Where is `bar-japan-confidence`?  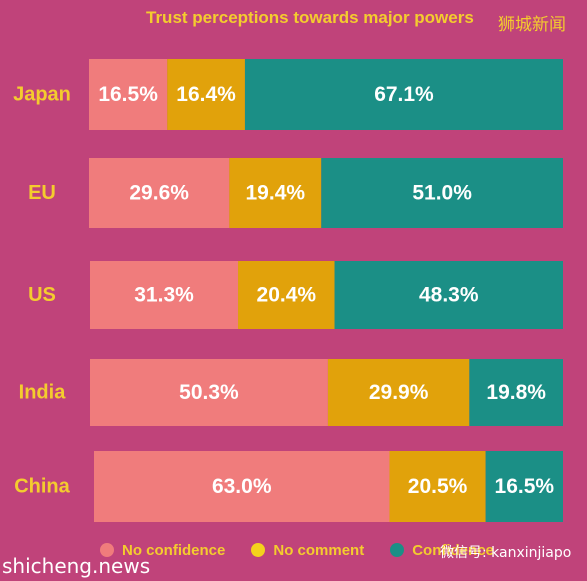
bar-japan-confidence is located at coordinates (404, 94).